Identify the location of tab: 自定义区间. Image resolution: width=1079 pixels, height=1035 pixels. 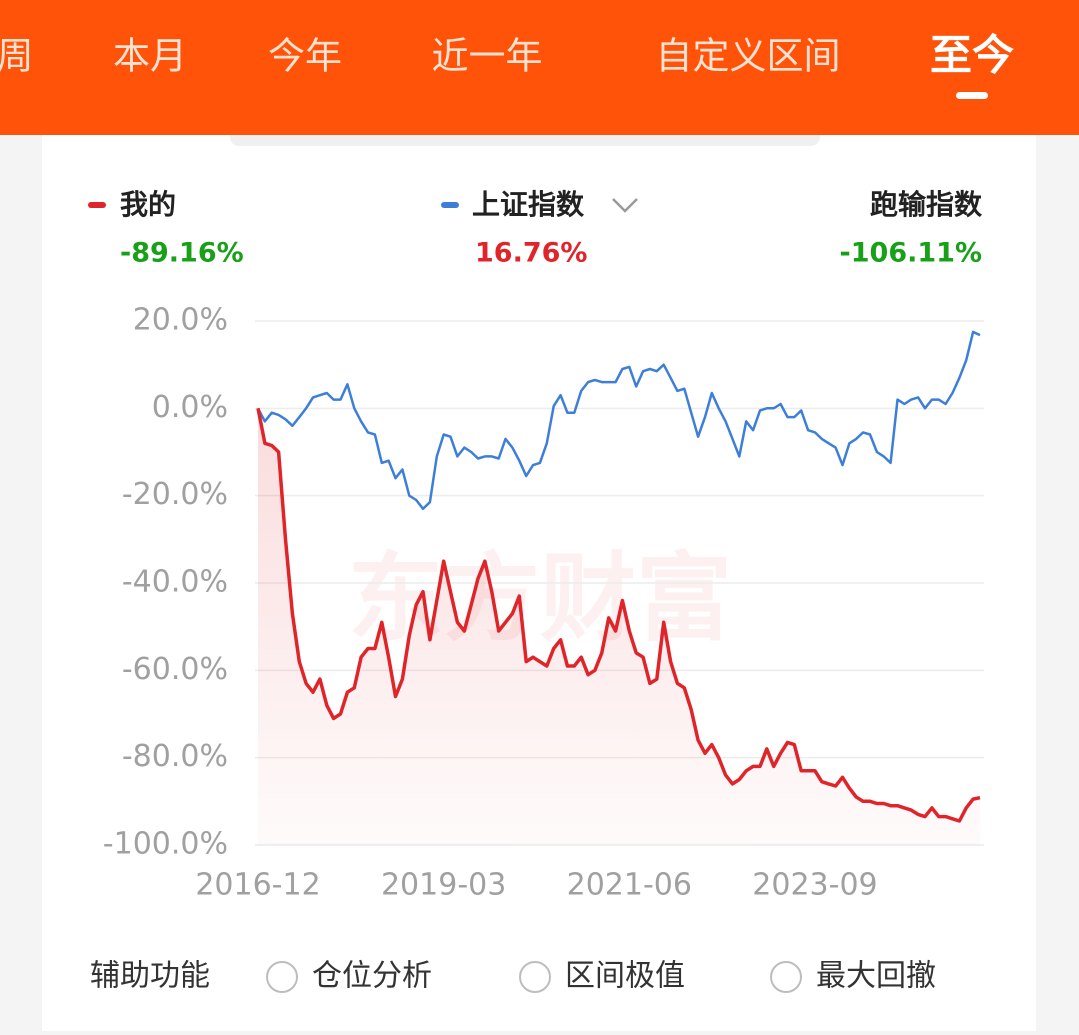
(748, 56).